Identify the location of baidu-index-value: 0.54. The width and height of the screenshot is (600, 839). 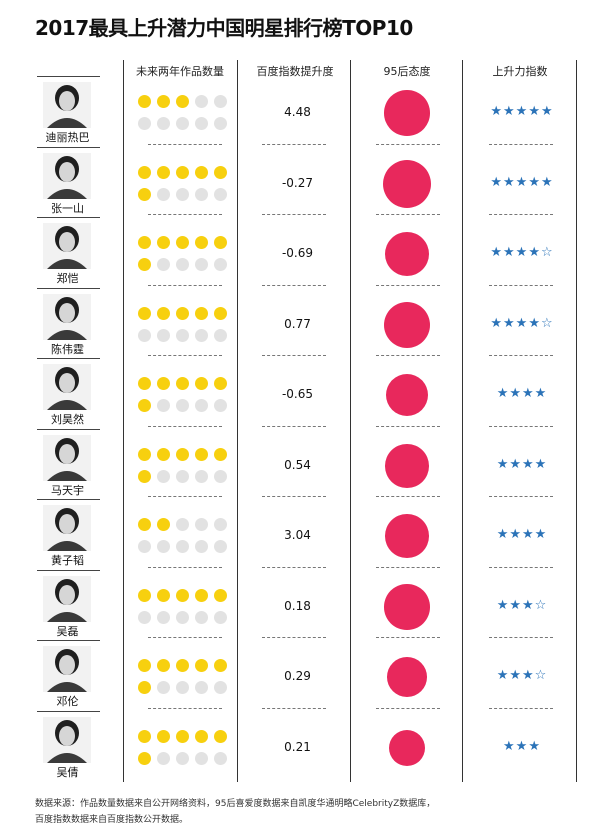
(297, 465).